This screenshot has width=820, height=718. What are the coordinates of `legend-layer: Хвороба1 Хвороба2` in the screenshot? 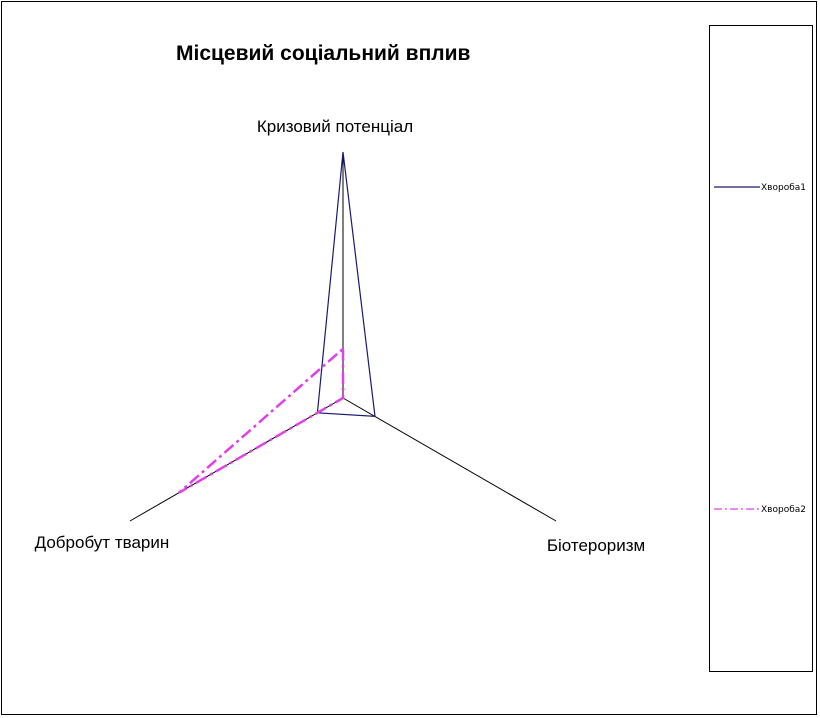 It's located at (760, 349).